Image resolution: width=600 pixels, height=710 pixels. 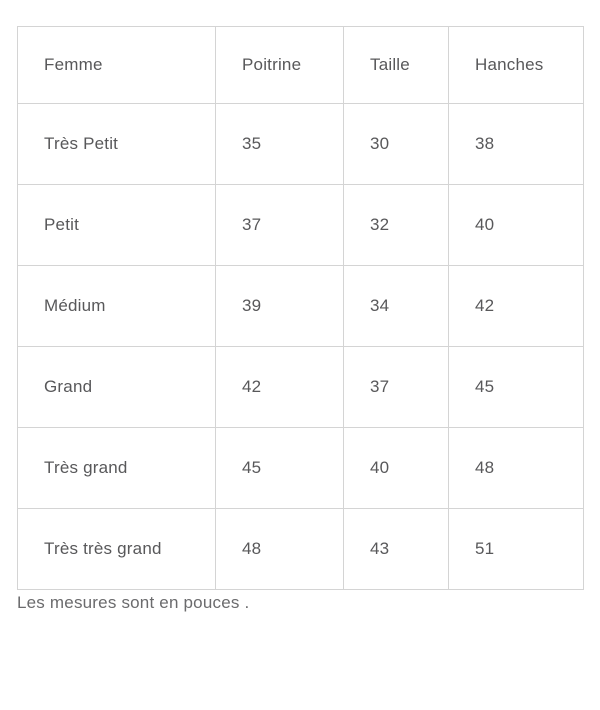 I want to click on table-row: Très Petit 35 30 38, so click(x=300, y=144).